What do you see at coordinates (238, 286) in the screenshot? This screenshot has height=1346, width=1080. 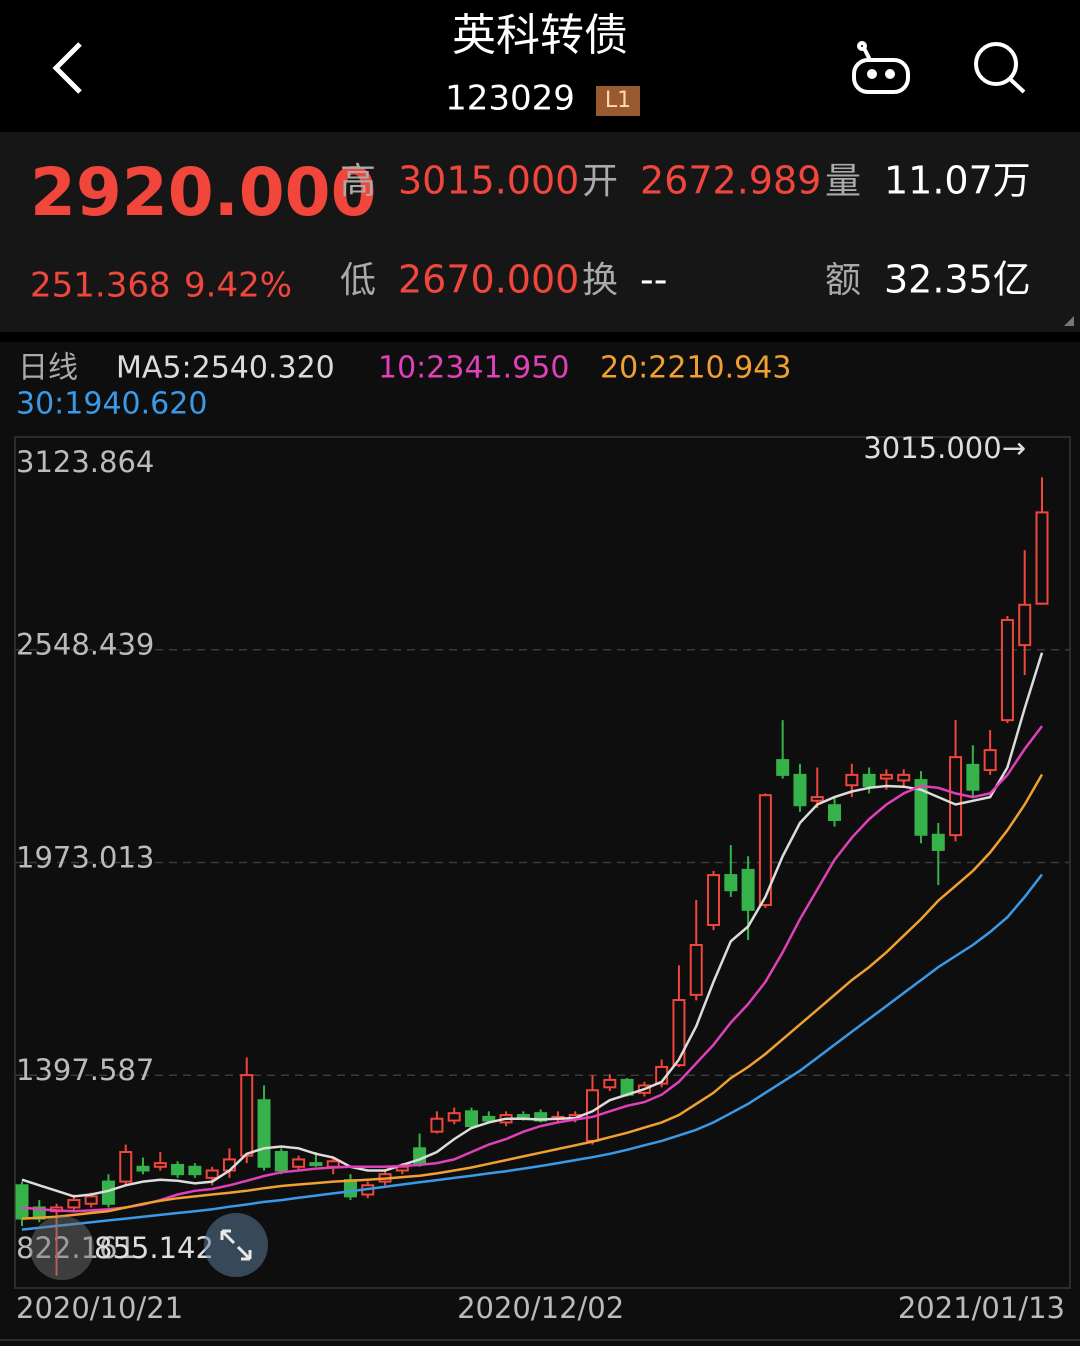 I see `change-pct: 9.42%` at bounding box center [238, 286].